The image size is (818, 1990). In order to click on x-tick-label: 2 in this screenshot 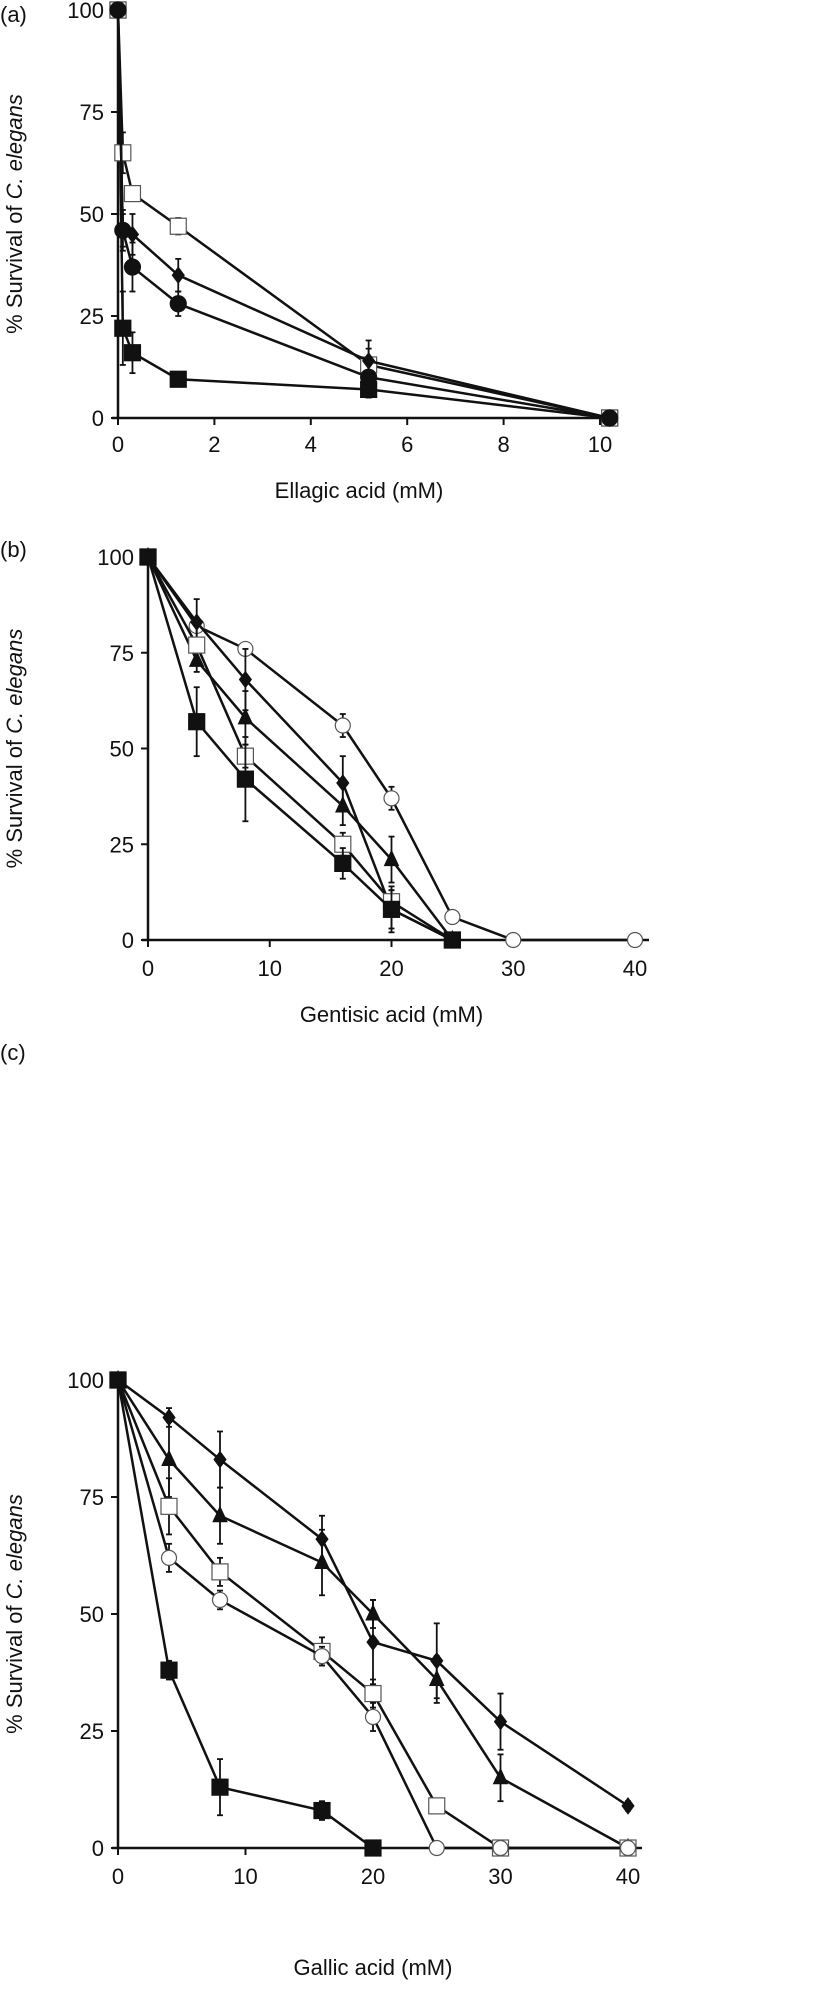, I will do `click(214, 444)`.